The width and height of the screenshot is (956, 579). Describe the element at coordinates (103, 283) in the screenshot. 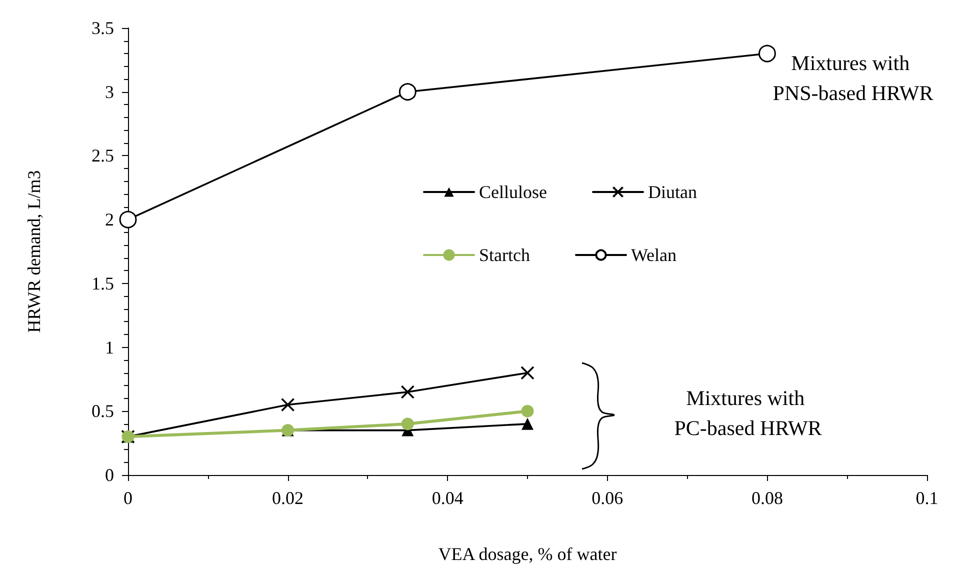

I see `y-tick-label: 1.5` at that location.